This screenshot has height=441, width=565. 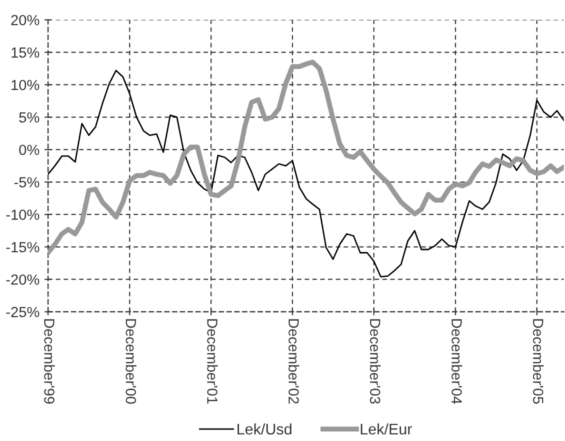 I want to click on x-tick-label: December'02, so click(x=294, y=361).